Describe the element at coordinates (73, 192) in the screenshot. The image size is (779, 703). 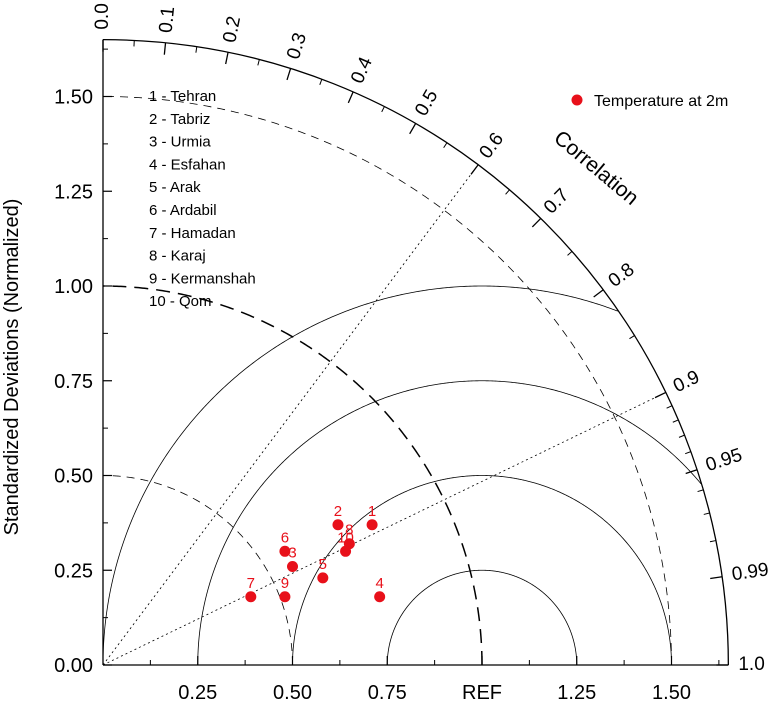
I see `y-tick-label: 1.25` at that location.